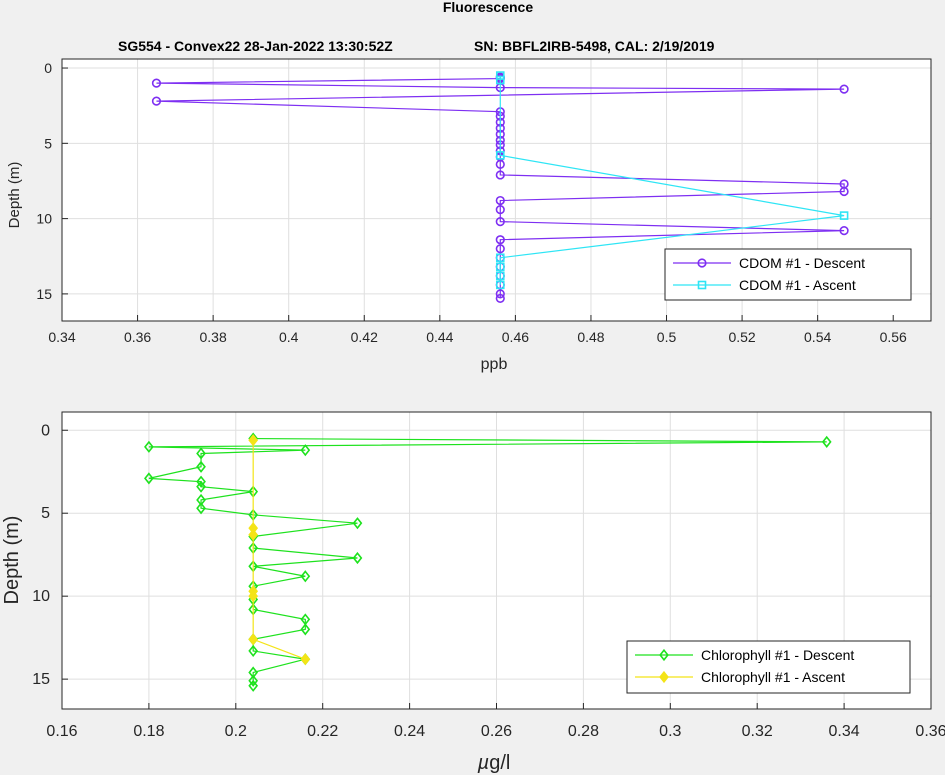 This screenshot has height=775, width=945. Describe the element at coordinates (496, 731) in the screenshot. I see `chlorophyll-xtick-label: 0.26` at that location.